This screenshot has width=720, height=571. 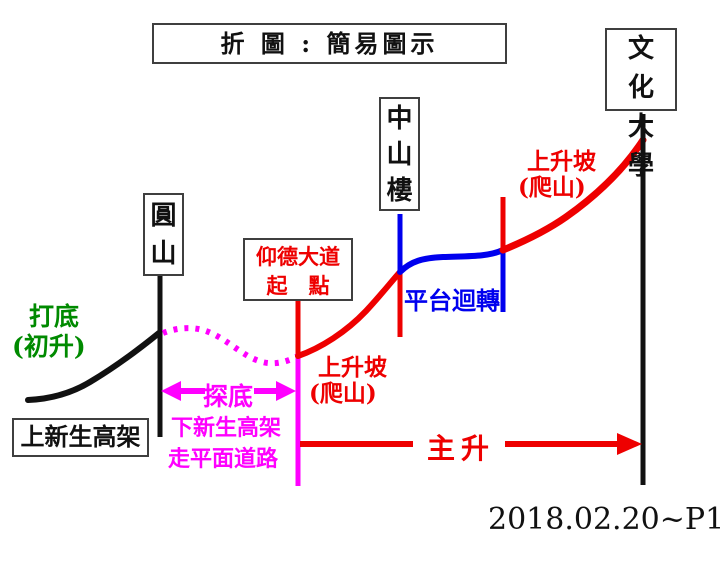 I want to click on label-surface-road: 走平面道路, so click(x=223, y=459).